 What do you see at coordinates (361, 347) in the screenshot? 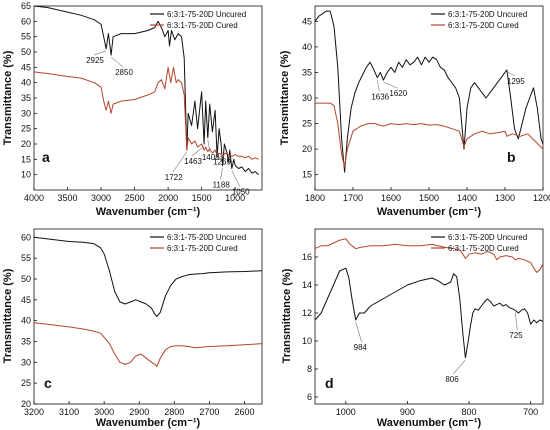
I see `peak-label: 984` at bounding box center [361, 347].